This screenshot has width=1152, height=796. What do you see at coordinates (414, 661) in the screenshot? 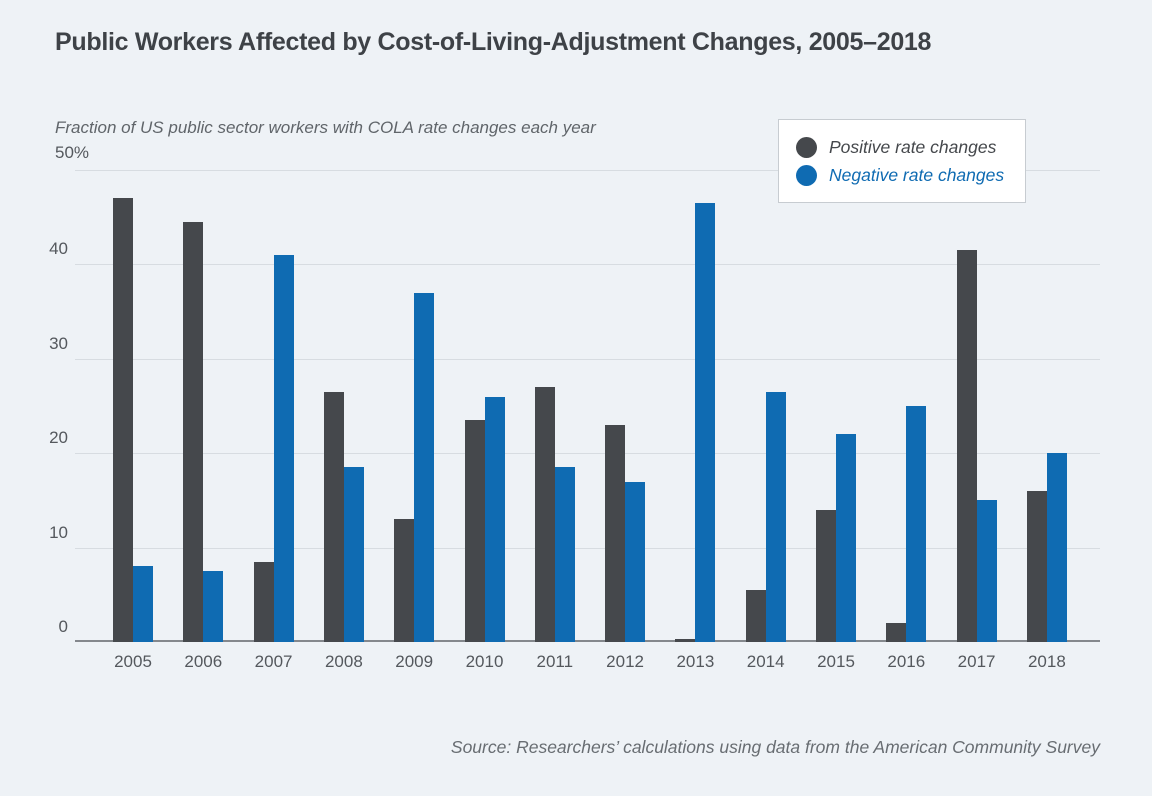
I see `x-tick-label-2009: 2009` at bounding box center [414, 661].